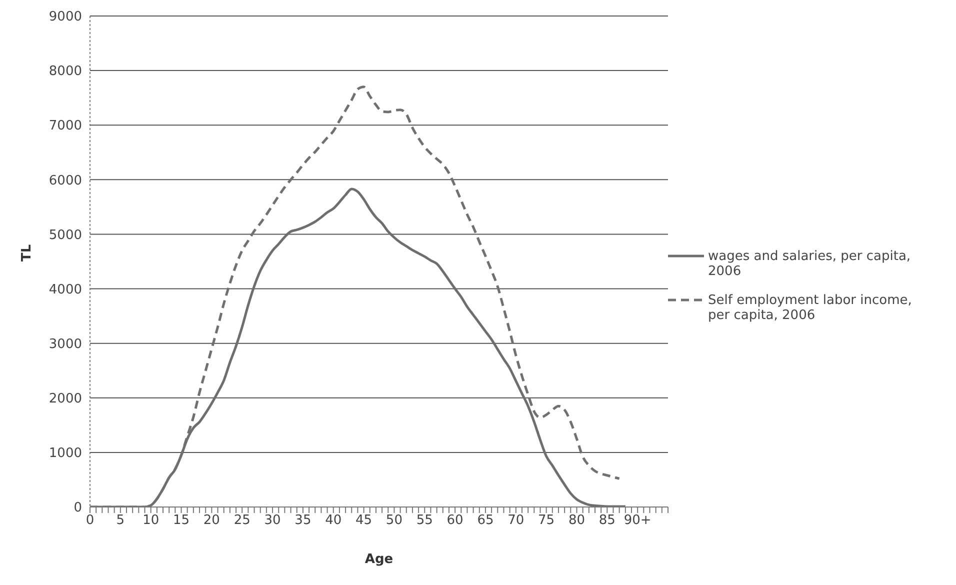 Image resolution: width=956 pixels, height=585 pixels. I want to click on y-tick-label: 3000, so click(65, 344).